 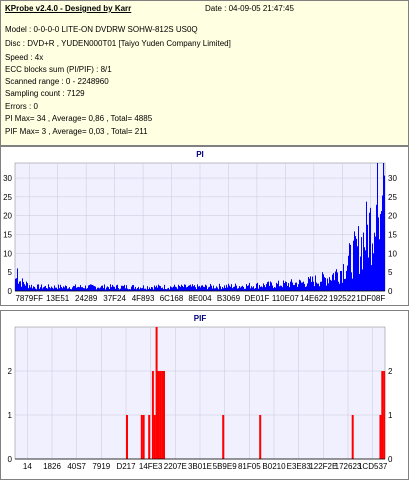 What do you see at coordinates (229, 298) in the screenshot?
I see `x-tick-label: B3069` at bounding box center [229, 298].